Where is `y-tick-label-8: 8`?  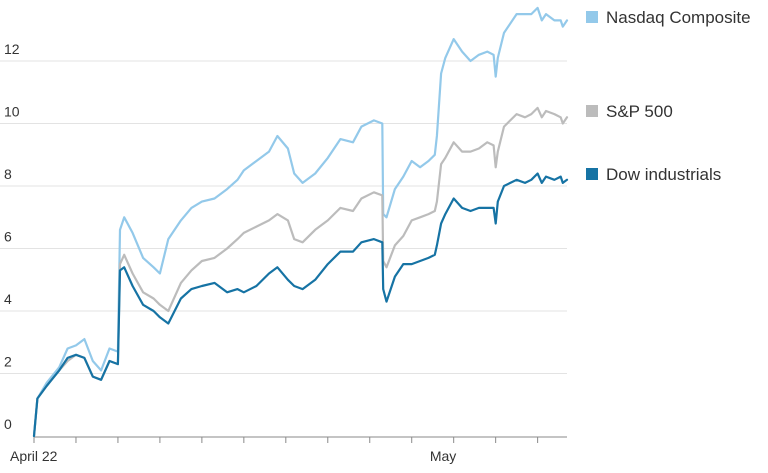 y-tick-label-8: 8 is located at coordinates (8, 174).